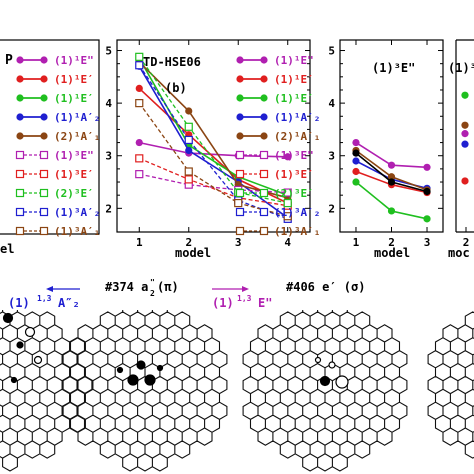  I want to click on panel-c-series, so click(391, 172).